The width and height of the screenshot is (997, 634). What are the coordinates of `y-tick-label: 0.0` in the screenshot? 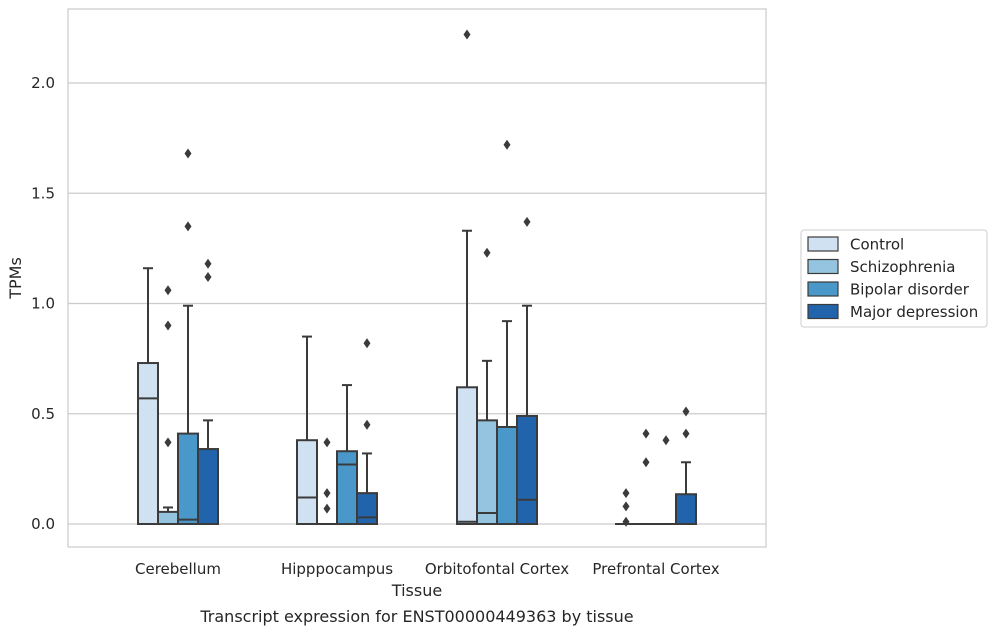 It's located at (43, 524).